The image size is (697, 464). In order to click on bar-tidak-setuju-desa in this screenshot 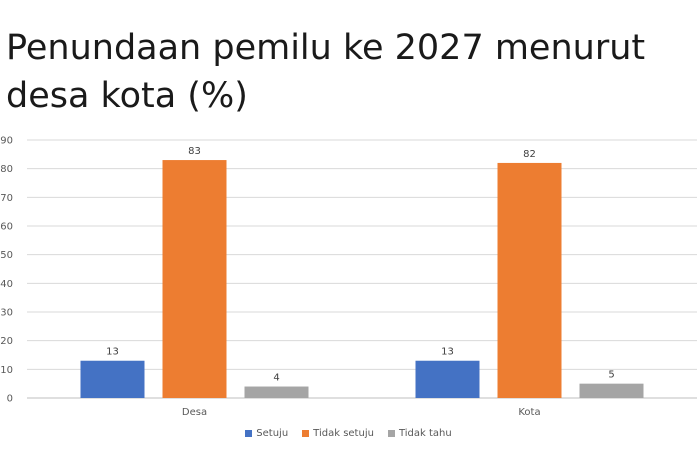, I will do `click(194, 279)`.